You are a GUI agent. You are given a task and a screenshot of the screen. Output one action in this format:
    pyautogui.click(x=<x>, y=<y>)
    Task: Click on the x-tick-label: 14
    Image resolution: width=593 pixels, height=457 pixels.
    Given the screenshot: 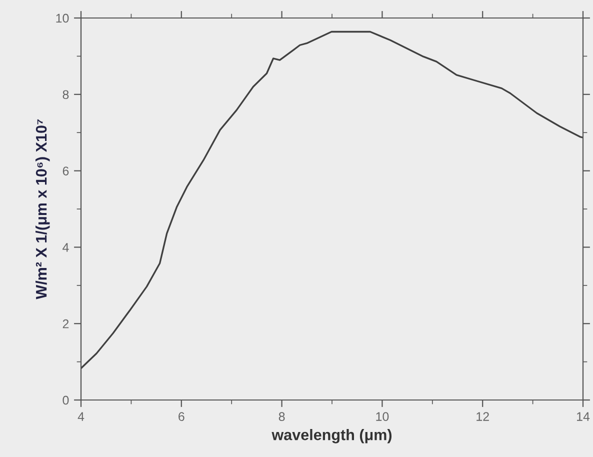 What is the action you would take?
    pyautogui.click(x=583, y=416)
    